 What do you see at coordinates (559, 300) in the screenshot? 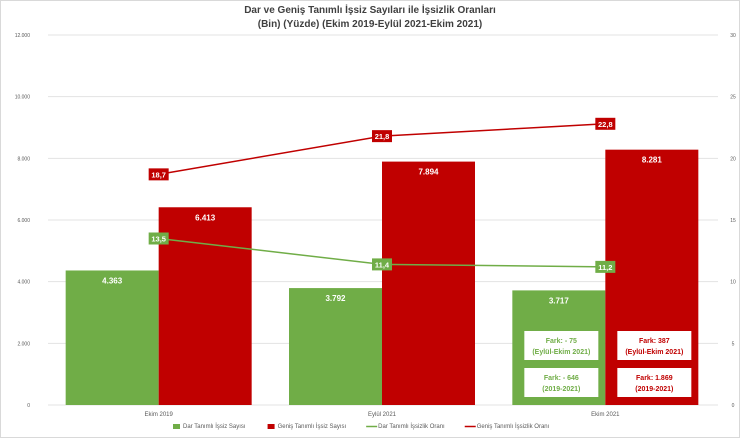
I see `bar-data-label: 3.717` at bounding box center [559, 300].